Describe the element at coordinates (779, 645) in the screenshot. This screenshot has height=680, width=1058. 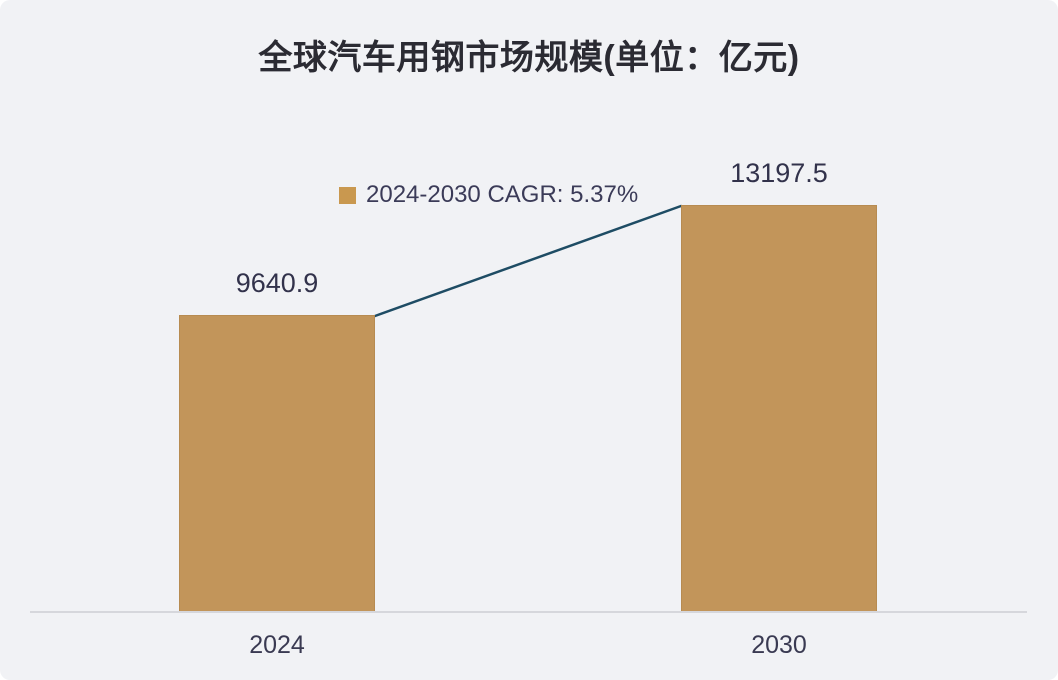
I see `x-tick-label-2030: 2030` at that location.